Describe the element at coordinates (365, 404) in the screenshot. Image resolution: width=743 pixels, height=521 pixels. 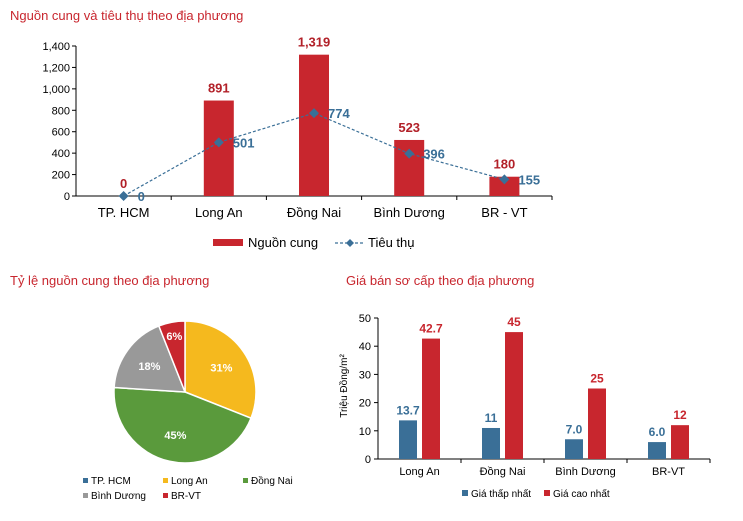
I see `chart3-ytick-label: 20` at that location.